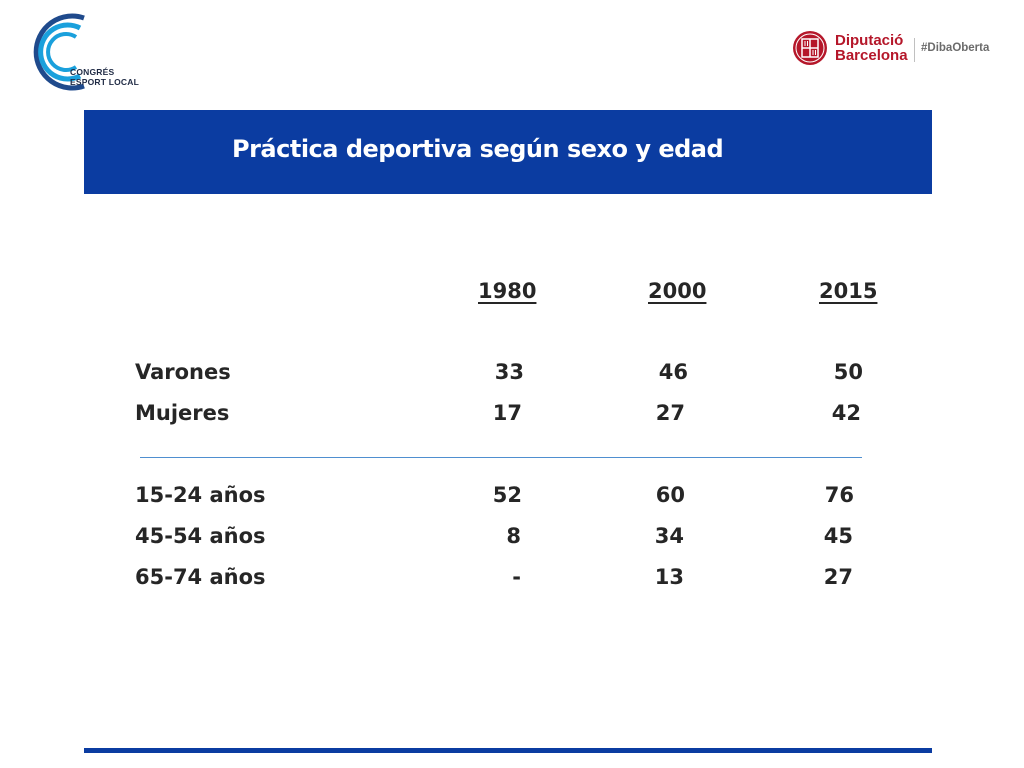  Describe the element at coordinates (846, 413) in the screenshot. I see `cell-mujeres-2015: 42` at that location.